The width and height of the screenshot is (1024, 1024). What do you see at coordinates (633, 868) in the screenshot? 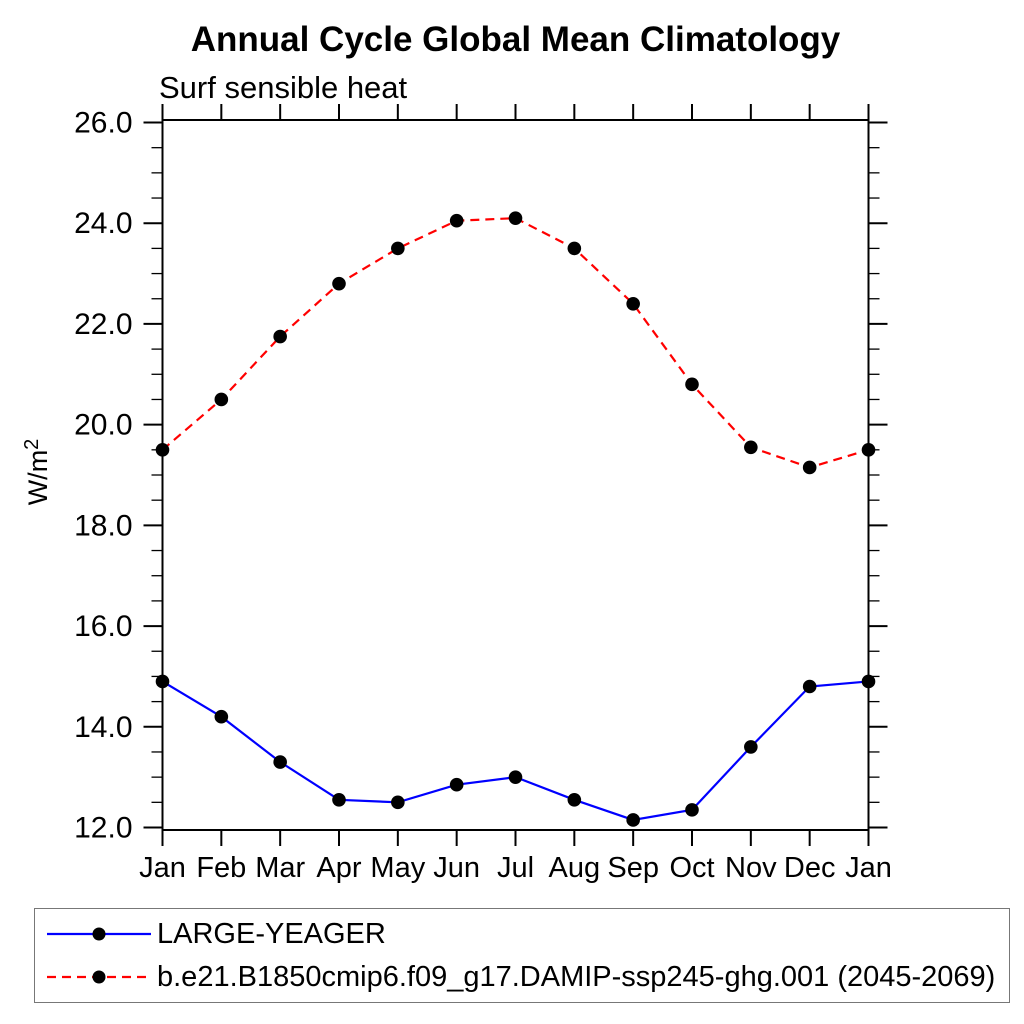
I see `x-tick-label: Sep` at bounding box center [633, 868].